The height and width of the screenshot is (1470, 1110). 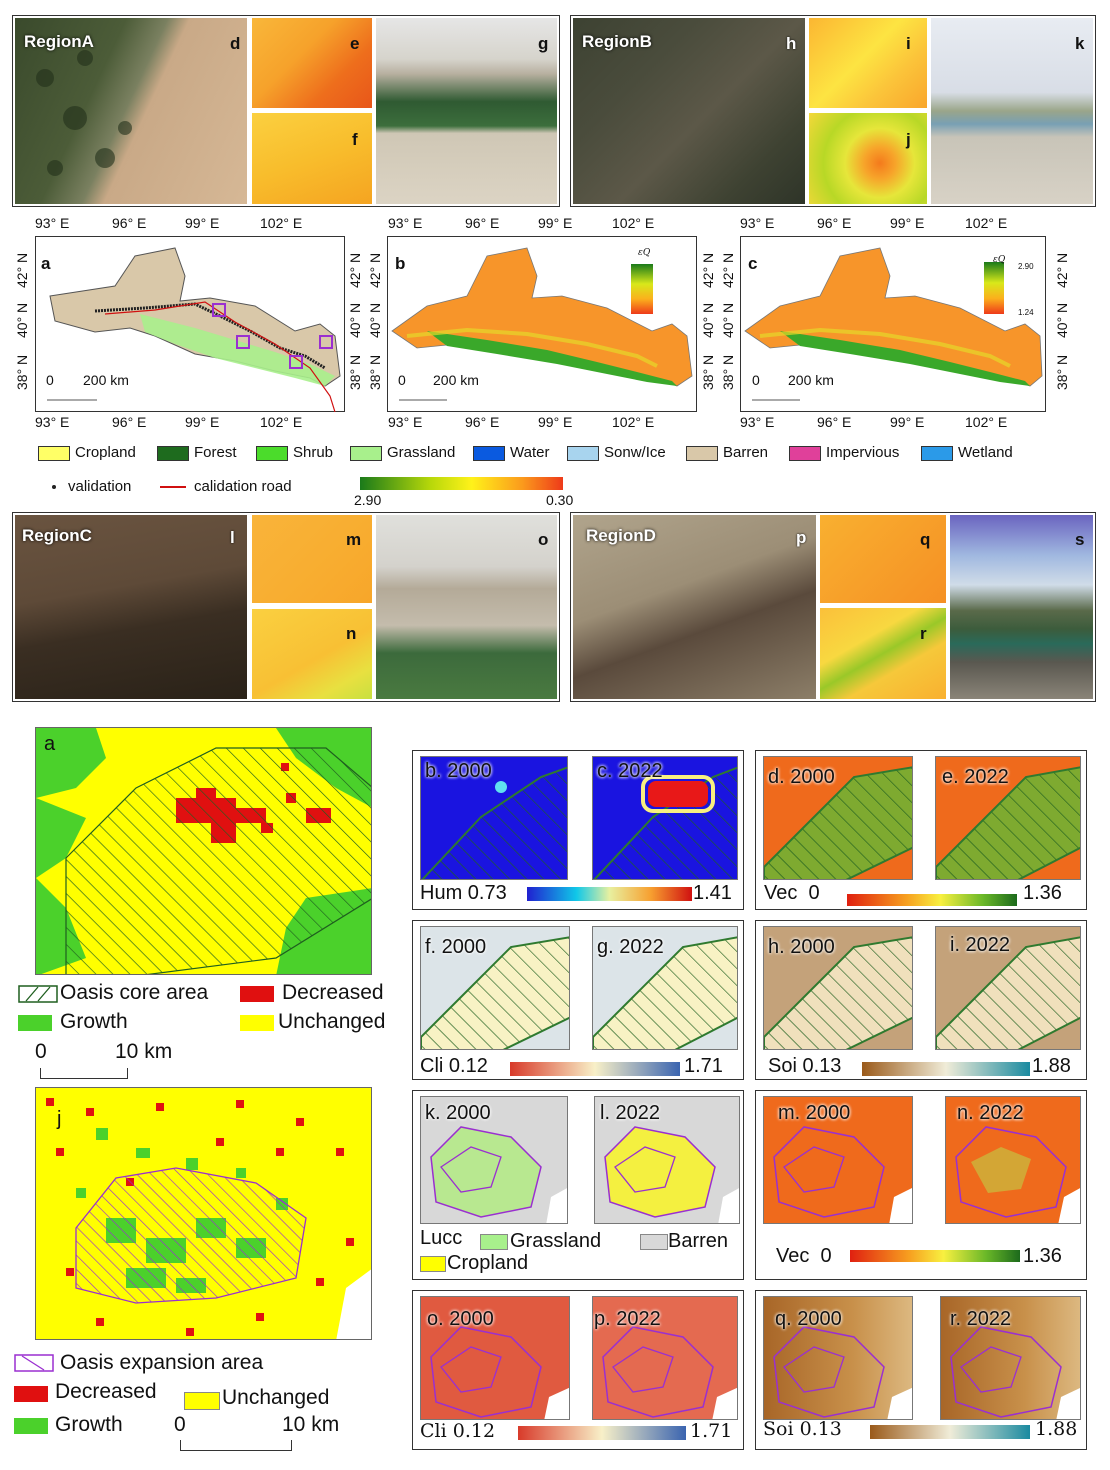 What do you see at coordinates (616, 452) in the screenshot?
I see `legend-snow-ice: Sonw/Ice` at bounding box center [616, 452].